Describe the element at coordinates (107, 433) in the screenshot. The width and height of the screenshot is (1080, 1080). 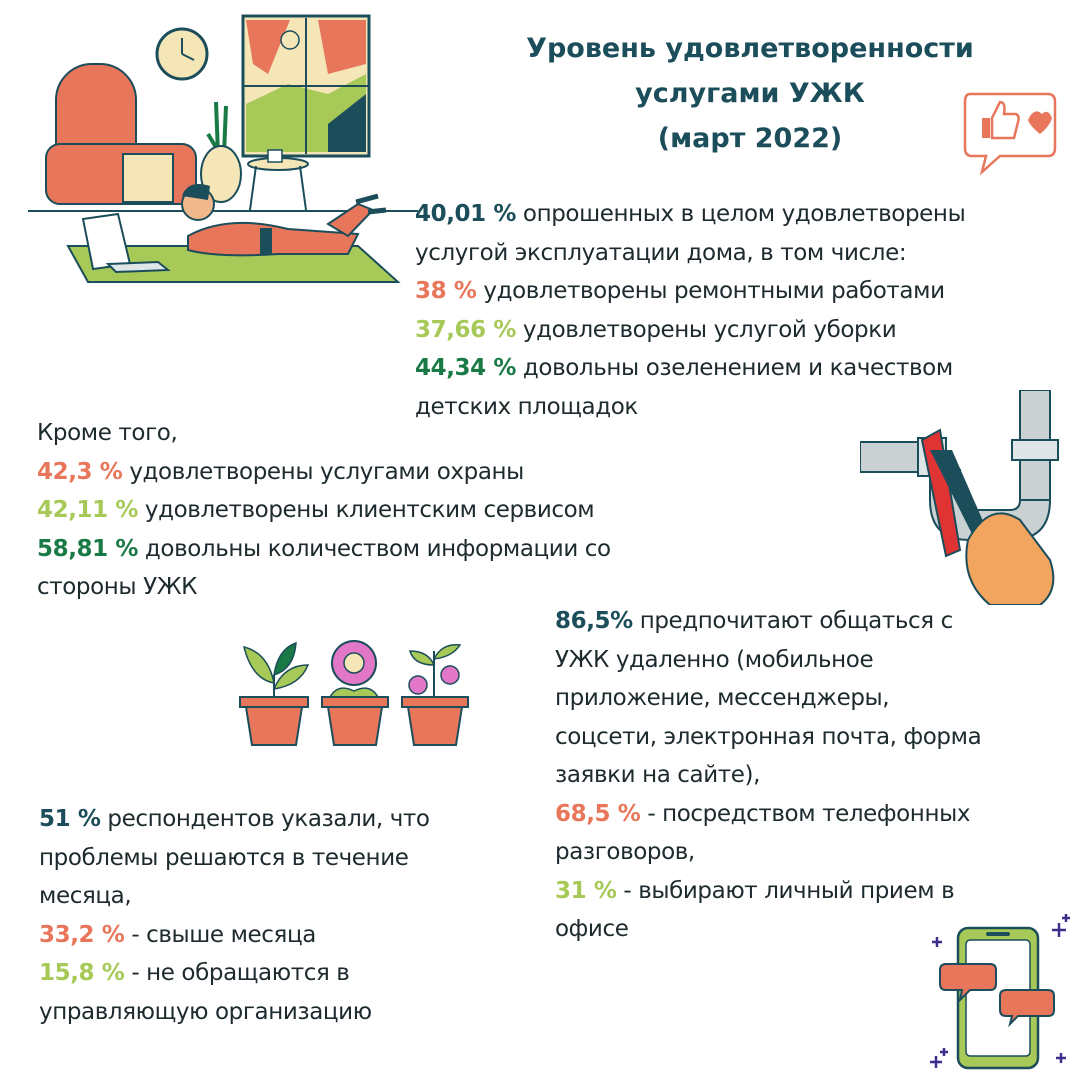
I see `text-line: Кроме того,` at that location.